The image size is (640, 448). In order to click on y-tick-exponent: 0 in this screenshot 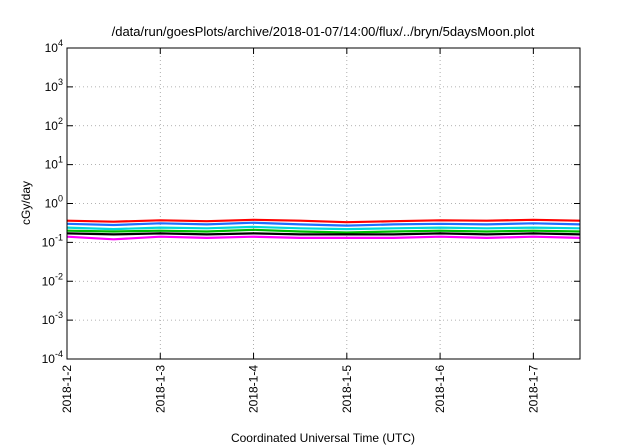, I will do `click(60, 199)`.